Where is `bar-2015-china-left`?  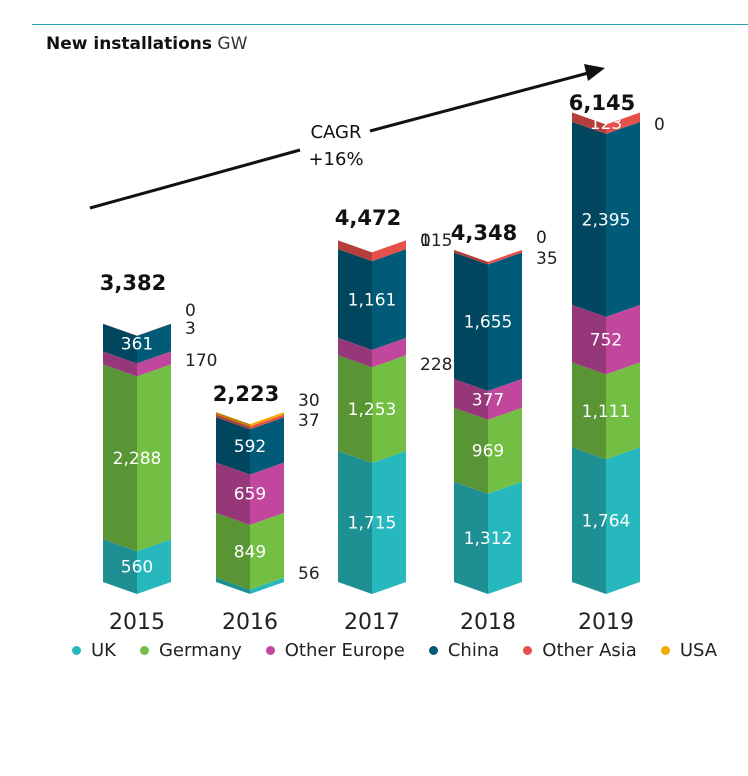
bar-2015-china-left is located at coordinates (120, 343).